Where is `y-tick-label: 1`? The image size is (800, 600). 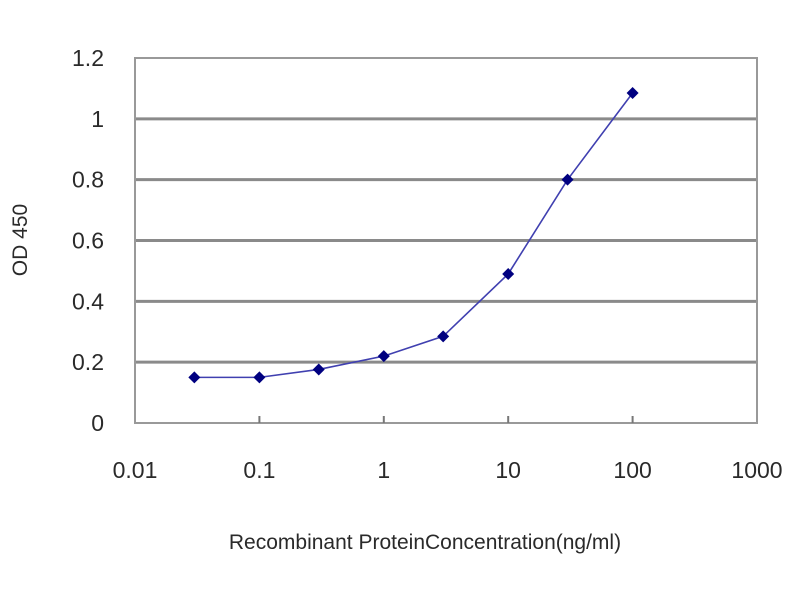 y-tick-label: 1 is located at coordinates (97, 119).